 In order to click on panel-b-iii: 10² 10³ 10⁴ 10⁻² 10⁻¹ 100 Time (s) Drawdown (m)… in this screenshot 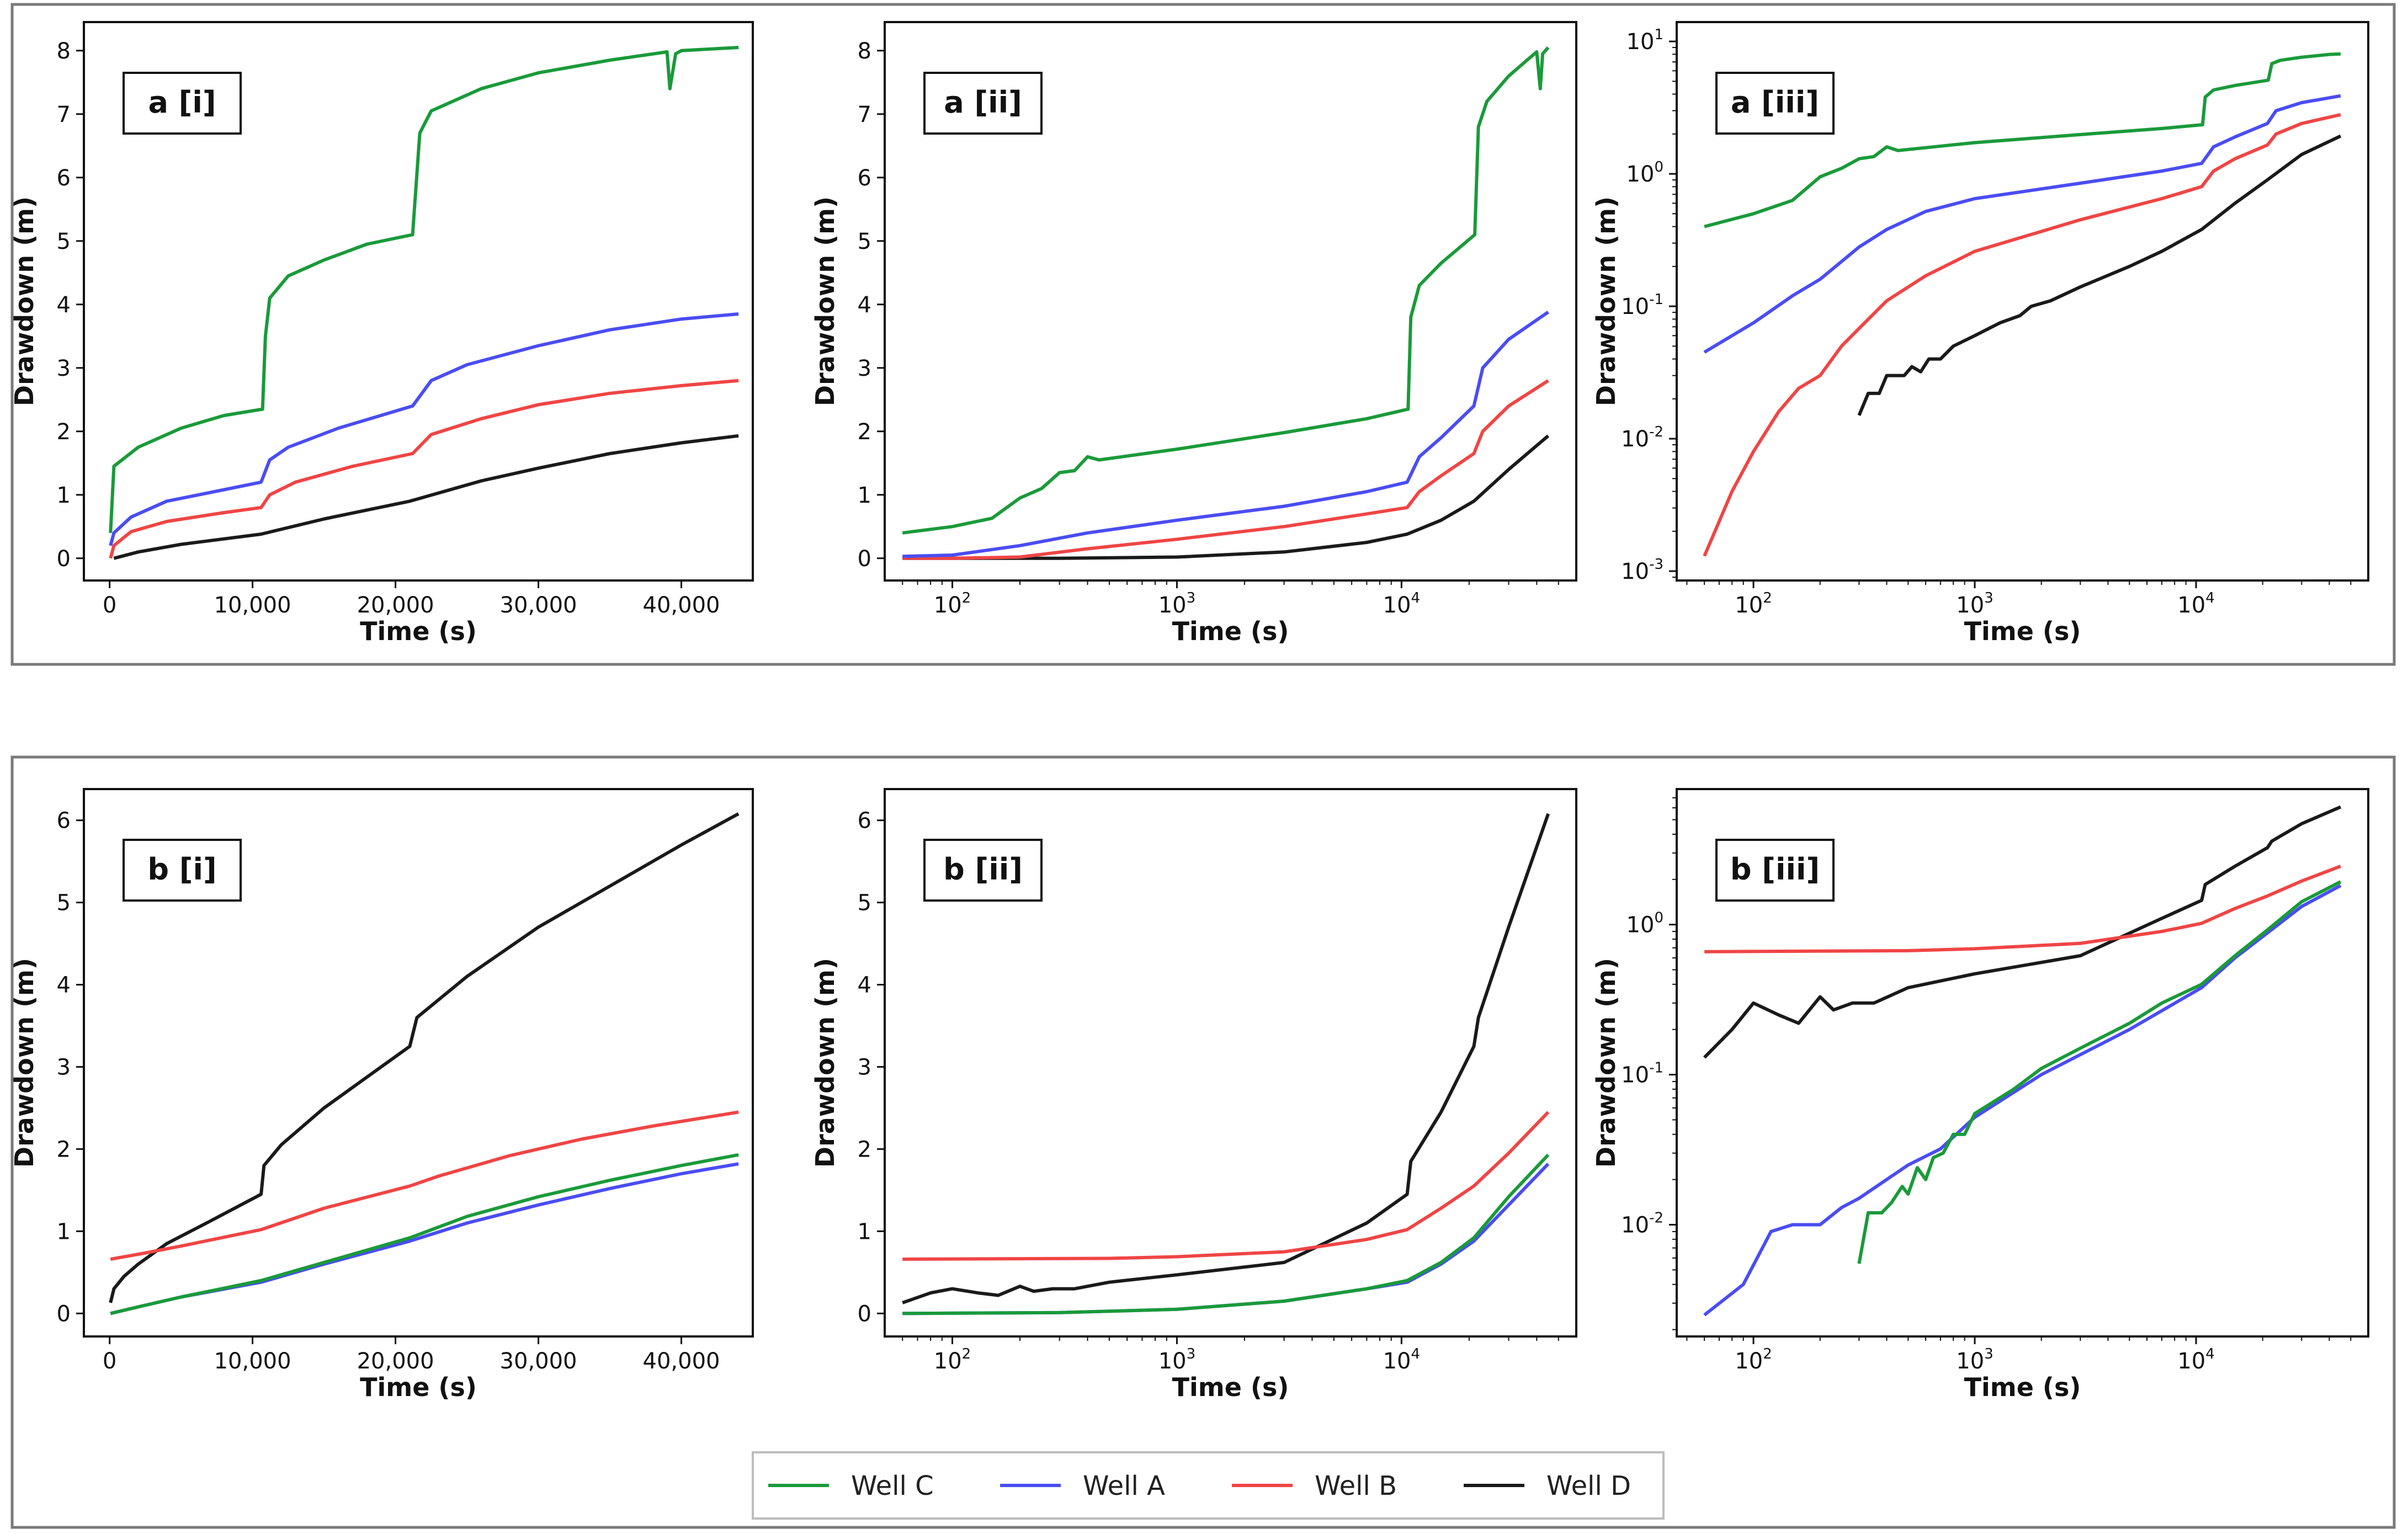, I will do `click(1980, 1095)`.